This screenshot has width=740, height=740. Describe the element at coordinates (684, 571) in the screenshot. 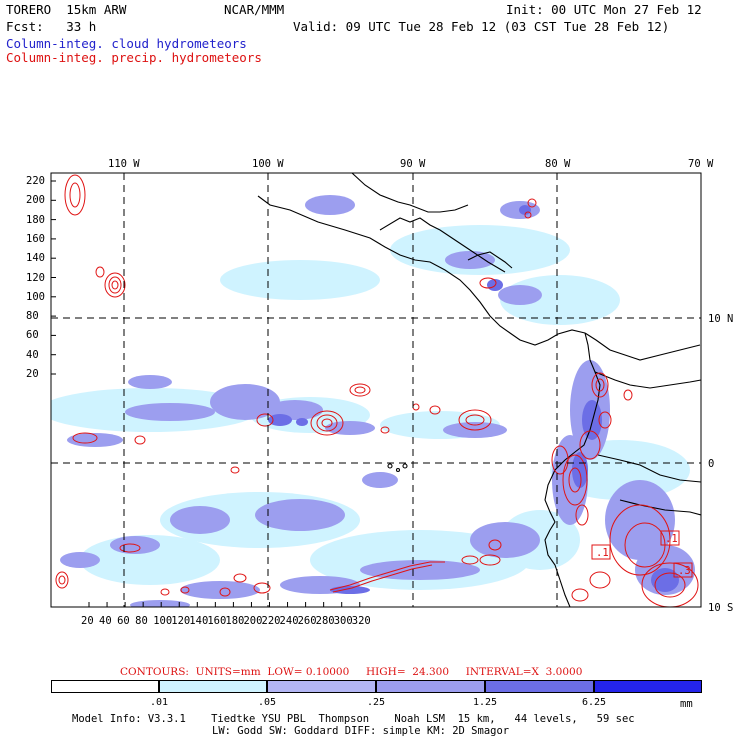

I see `boxed-label: .3` at that location.